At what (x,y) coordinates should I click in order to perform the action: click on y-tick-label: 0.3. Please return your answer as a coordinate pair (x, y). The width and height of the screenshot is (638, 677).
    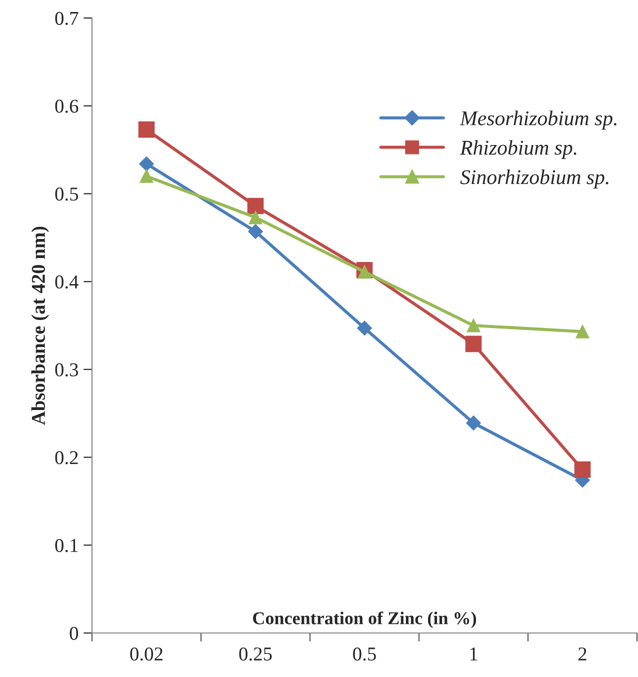
    Looking at the image, I should click on (66, 369).